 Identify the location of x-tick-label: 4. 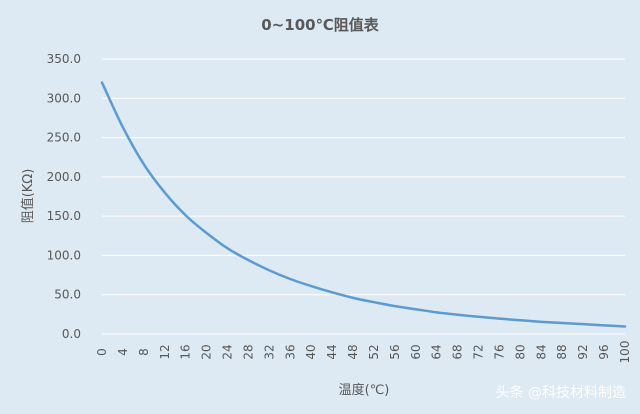
(123, 352).